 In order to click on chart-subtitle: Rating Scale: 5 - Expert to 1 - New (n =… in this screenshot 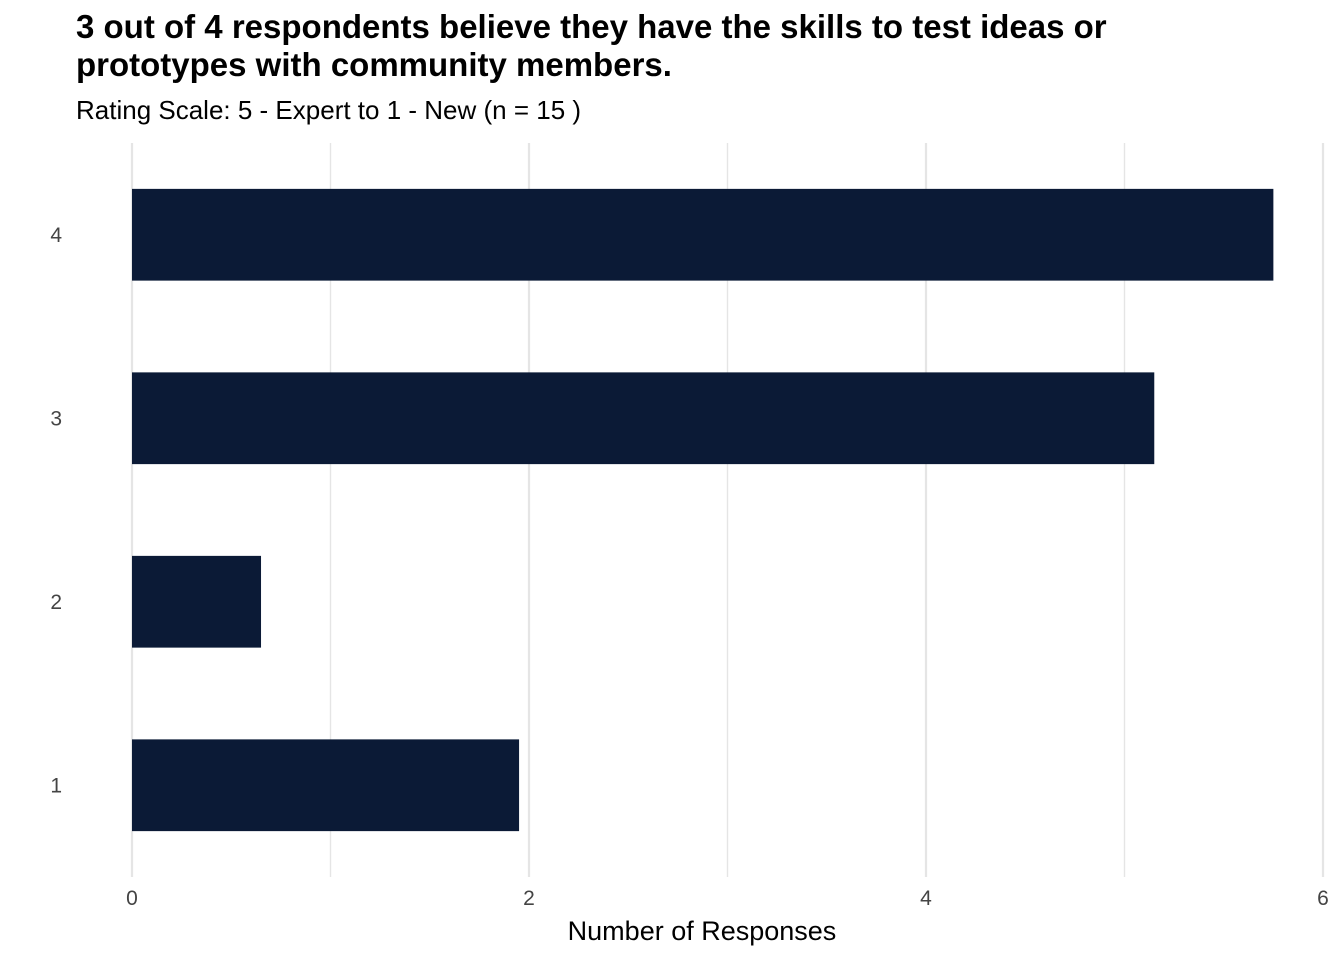, I will do `click(329, 110)`.